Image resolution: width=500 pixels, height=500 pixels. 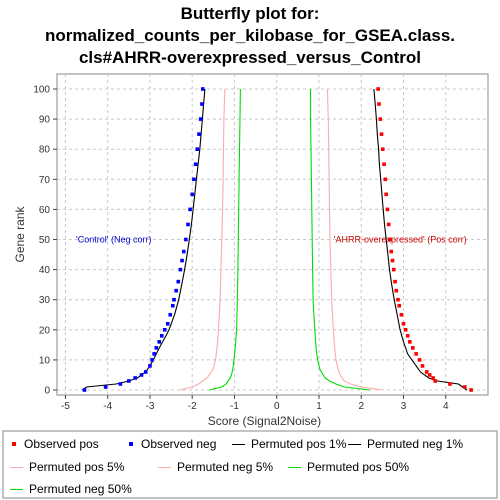 What do you see at coordinates (319, 406) in the screenshot?
I see `x-tick-label: 1` at bounding box center [319, 406].